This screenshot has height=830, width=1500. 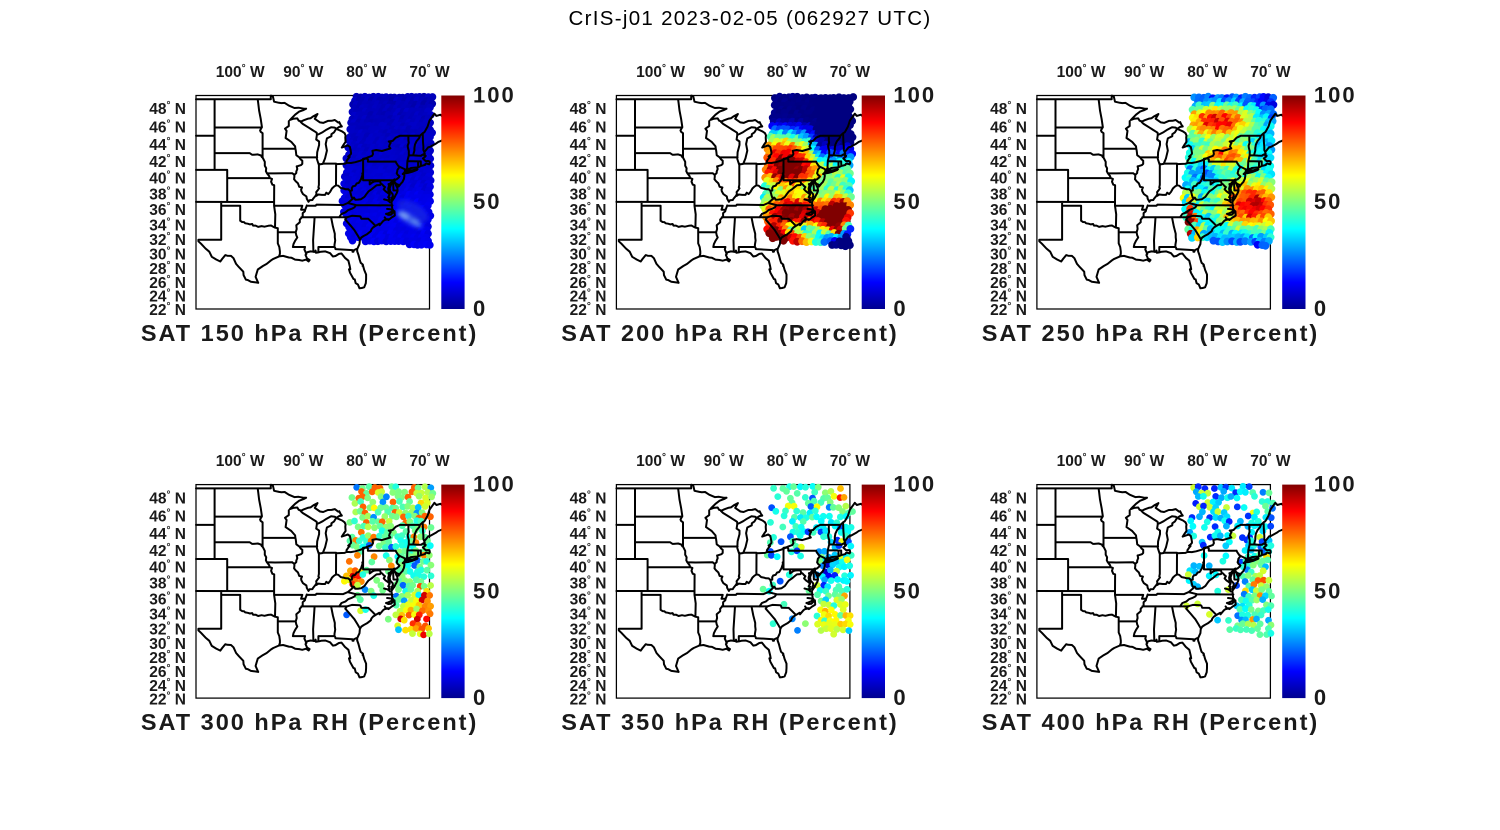 What do you see at coordinates (750, 18) in the screenshot?
I see `svg-text:CrIS-j01 2023-02-05 (062927 UT: CrIS-j01 2023-02-05 (062927 UTC)` at bounding box center [750, 18].